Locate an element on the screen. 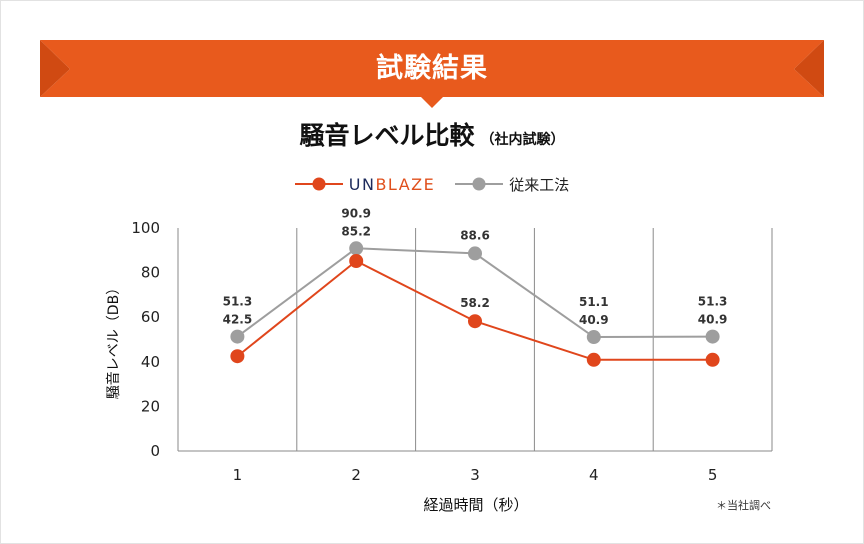  series-line-unblaze is located at coordinates (474, 310).